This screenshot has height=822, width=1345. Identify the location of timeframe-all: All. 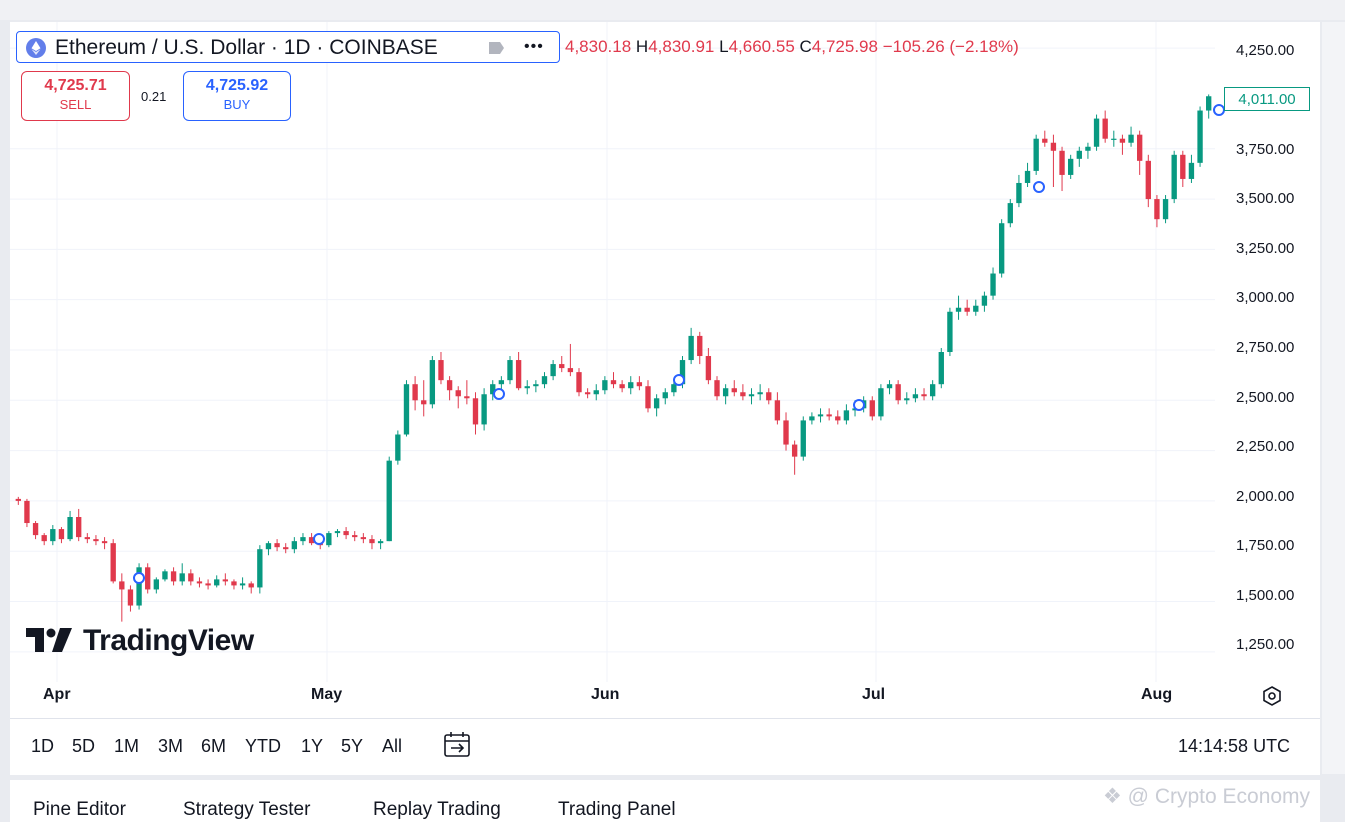
(392, 746).